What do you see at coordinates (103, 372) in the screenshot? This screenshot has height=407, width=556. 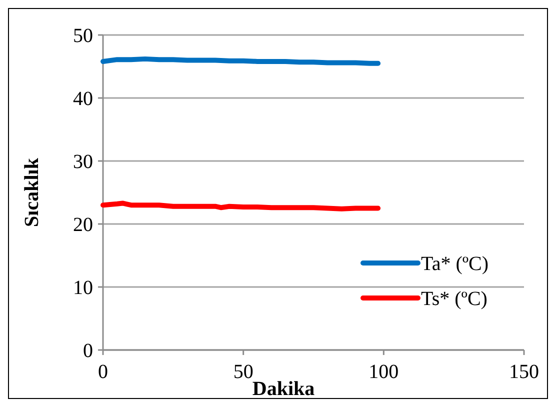 I see `x-tick-label: 0` at bounding box center [103, 372].